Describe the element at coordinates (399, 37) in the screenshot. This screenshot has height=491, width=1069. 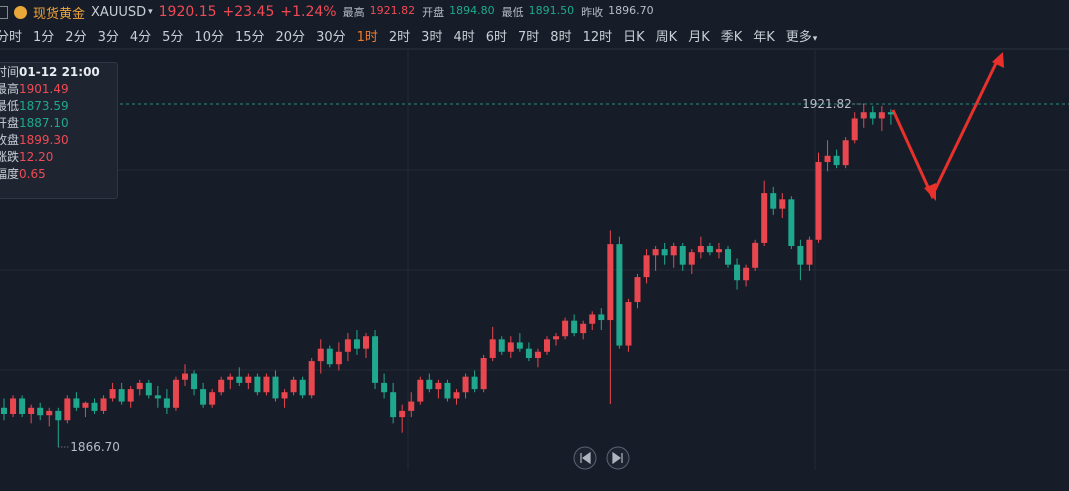
I see `period-button: 2时` at that location.